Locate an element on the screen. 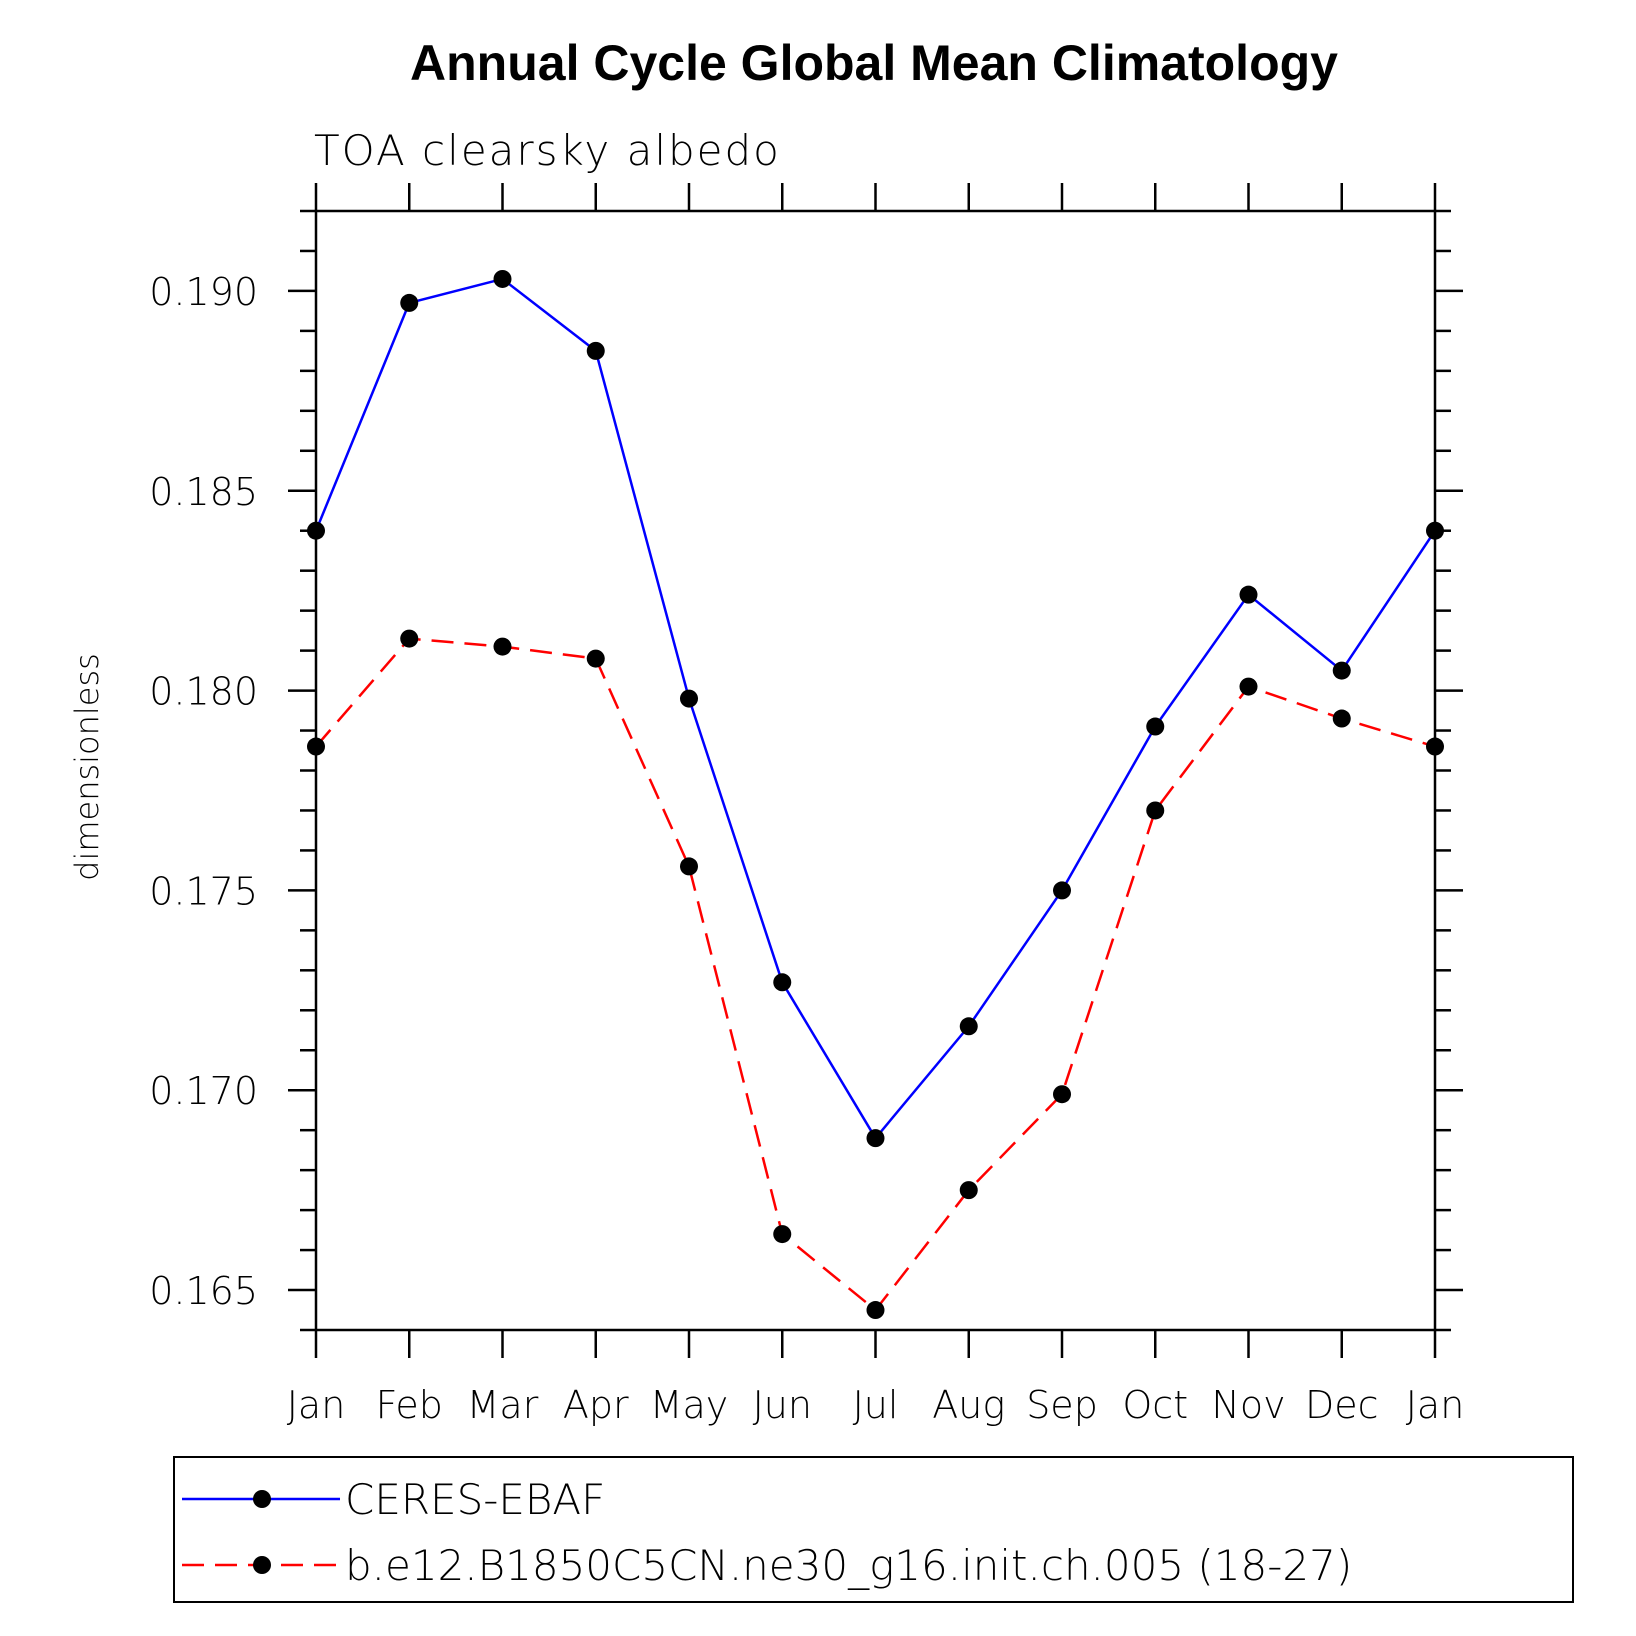  y-tick-label: 0.175 is located at coordinates (203, 891).